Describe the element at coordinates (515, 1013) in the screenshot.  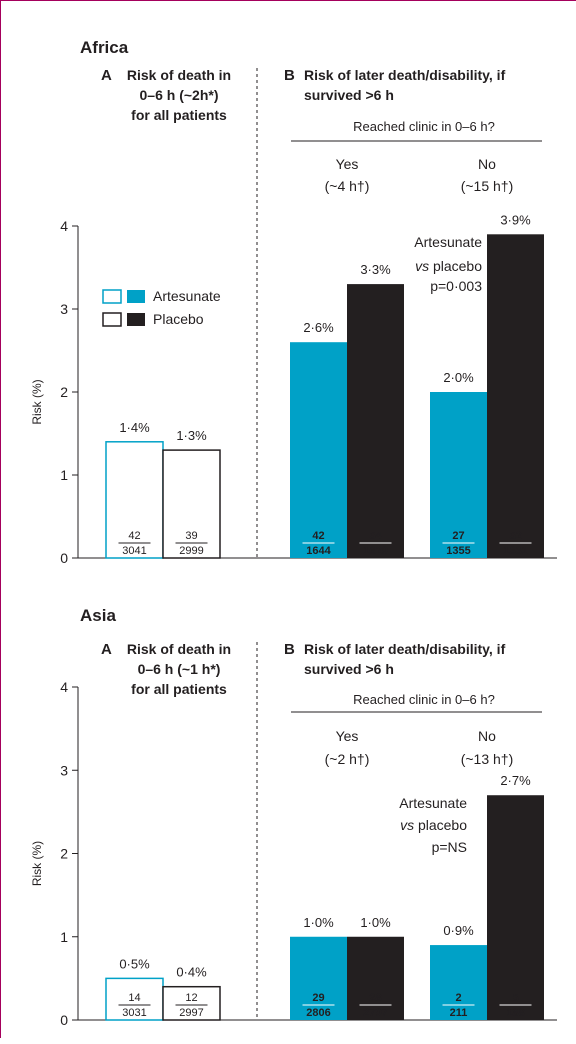
I see `fraction-denominator: 188` at that location.